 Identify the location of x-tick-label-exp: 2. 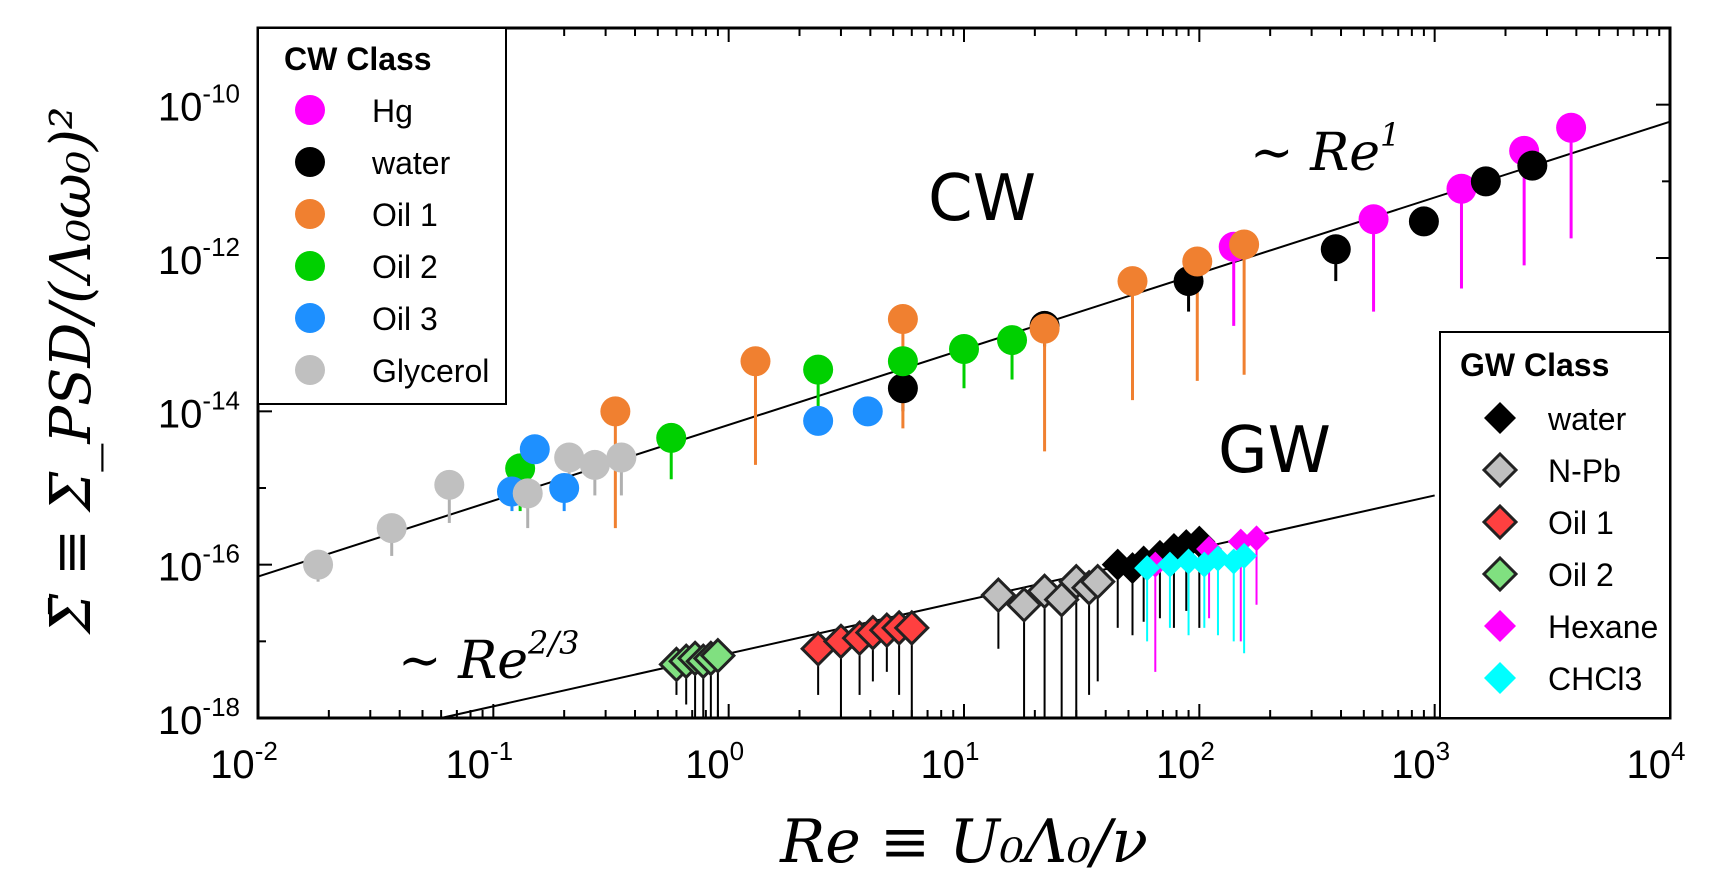
(1207, 751).